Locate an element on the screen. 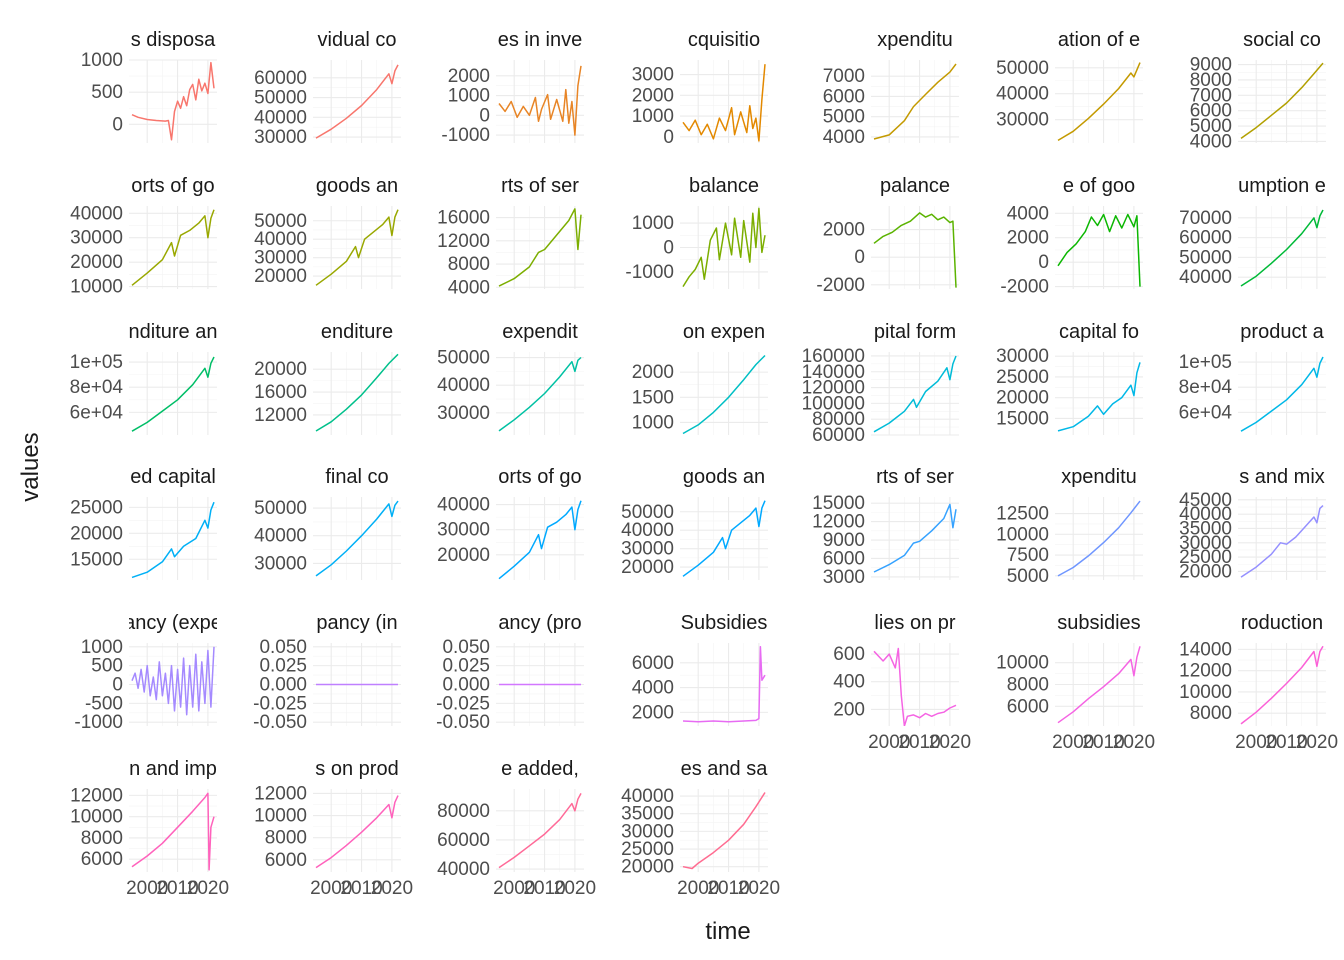 The width and height of the screenshot is (1344, 960). facet-title: es in inve is located at coordinates (540, 40).